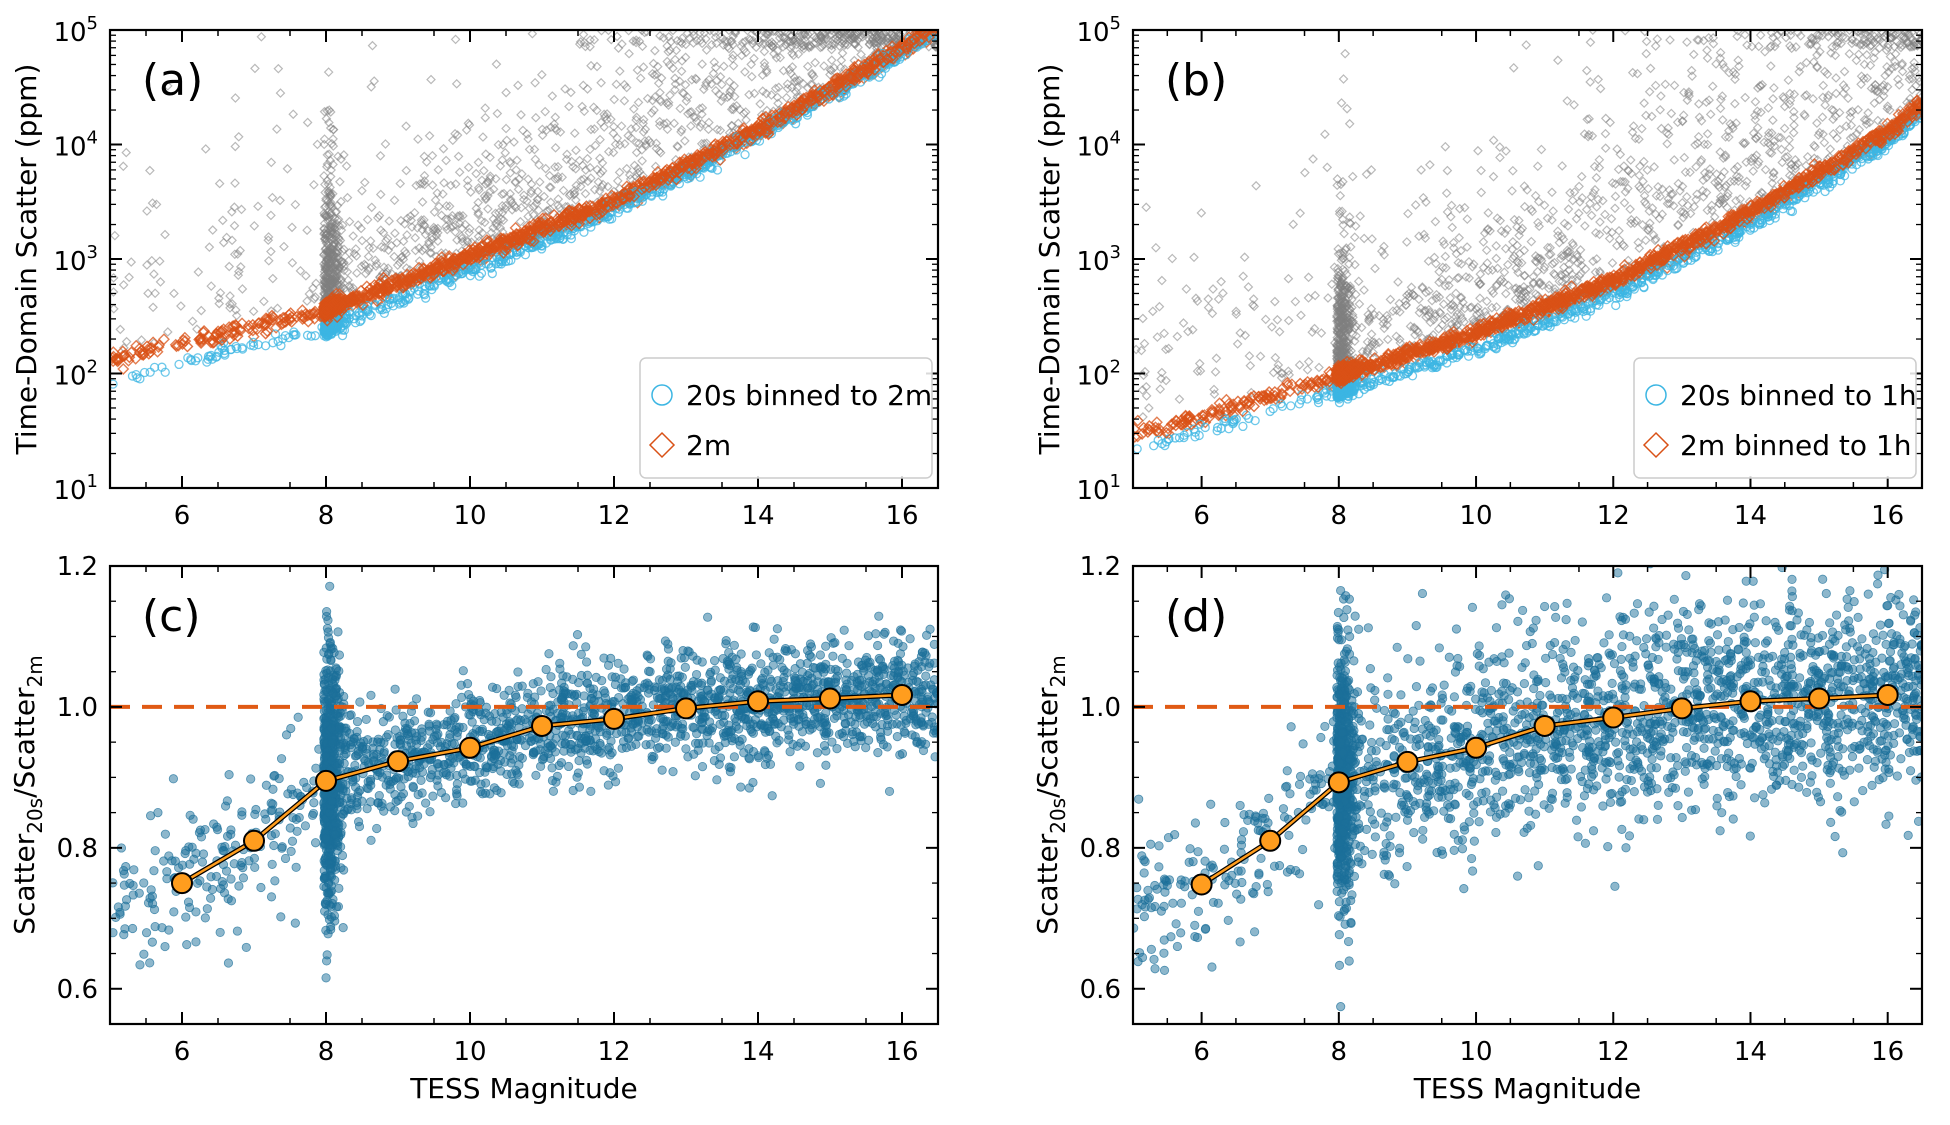 The width and height of the screenshot is (1950, 1125). I want to click on legend-entry-1: 20s binned to 2m, so click(809, 395).